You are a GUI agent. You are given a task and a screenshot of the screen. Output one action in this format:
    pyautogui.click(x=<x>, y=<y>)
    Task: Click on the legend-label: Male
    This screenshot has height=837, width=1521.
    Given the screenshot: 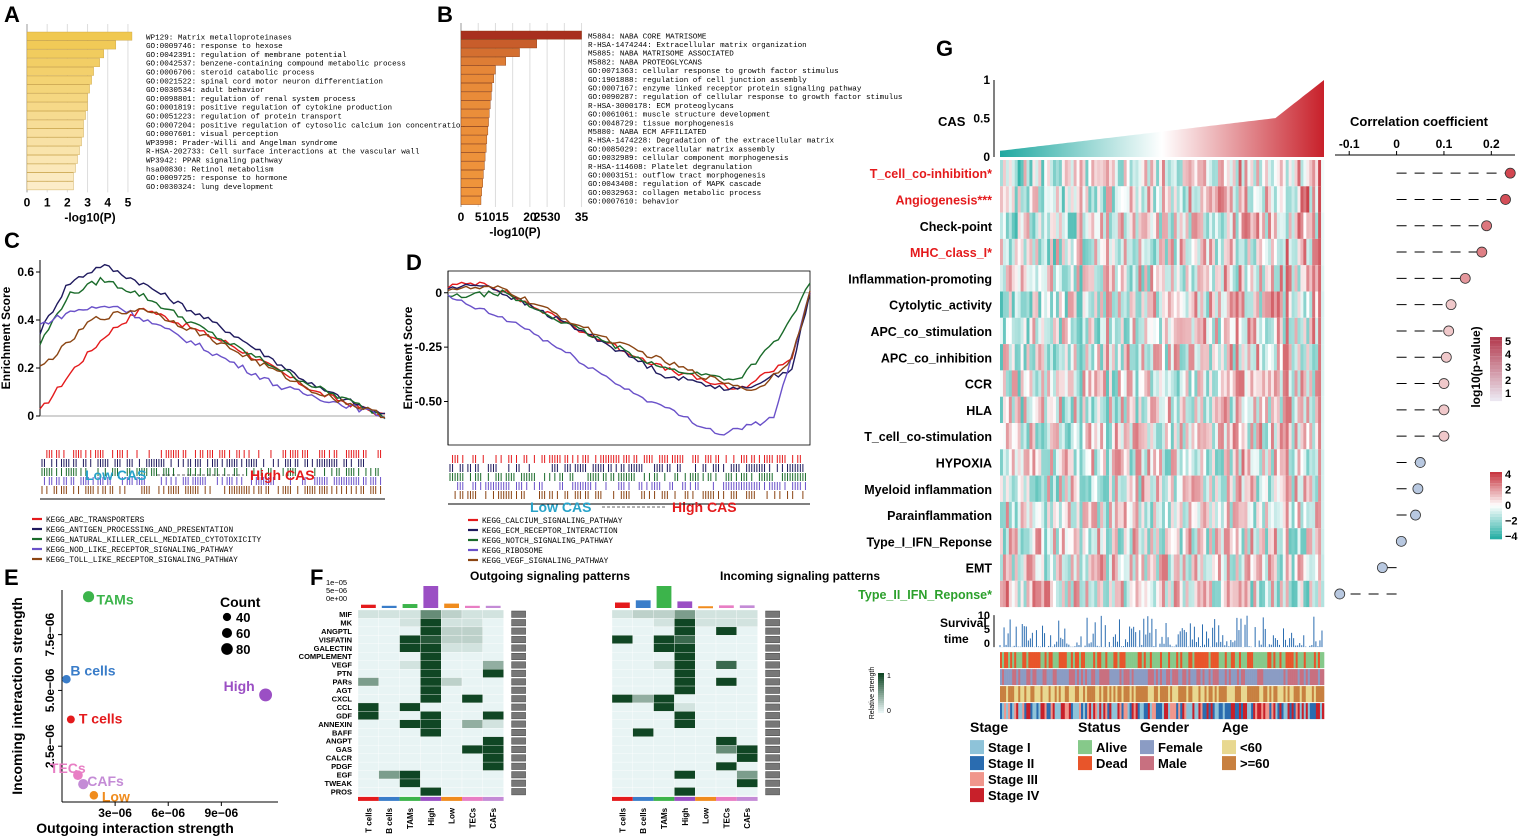 What is the action you would take?
    pyautogui.click(x=1172, y=763)
    